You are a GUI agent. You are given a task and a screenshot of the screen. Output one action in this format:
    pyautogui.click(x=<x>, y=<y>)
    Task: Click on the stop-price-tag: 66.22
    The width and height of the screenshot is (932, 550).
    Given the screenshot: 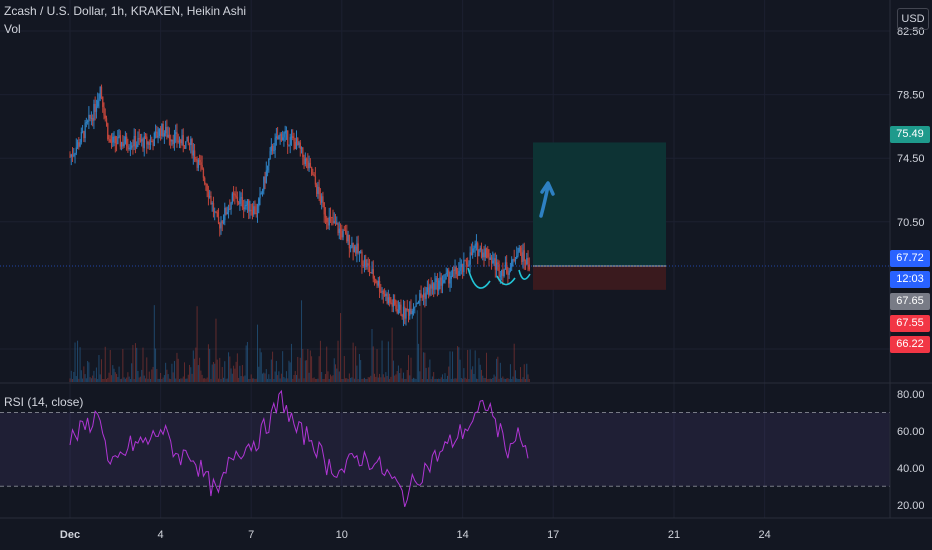 What is the action you would take?
    pyautogui.click(x=910, y=344)
    